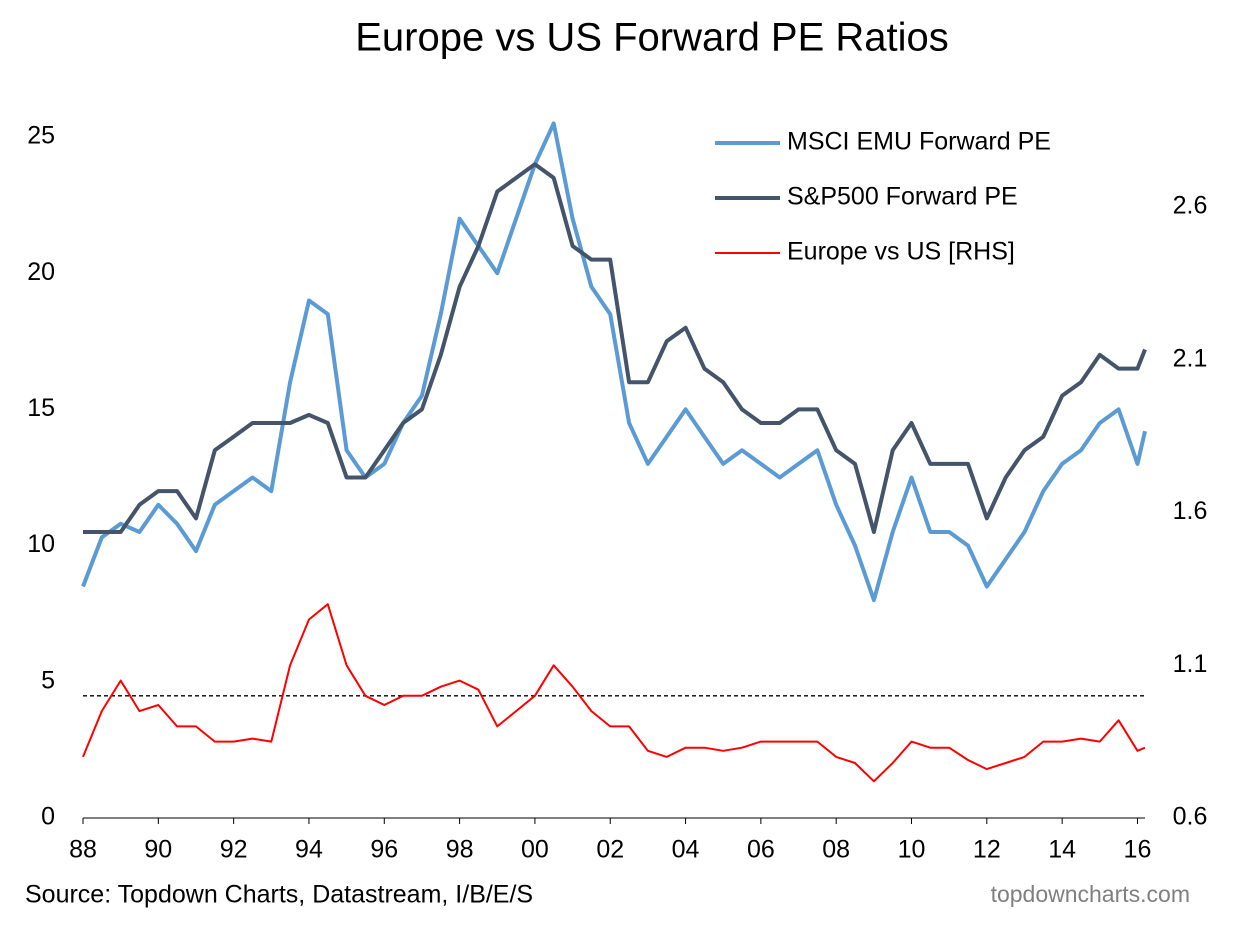 Image resolution: width=1243 pixels, height=929 pixels. Describe the element at coordinates (535, 850) in the screenshot. I see `x-tick-label: 00` at that location.